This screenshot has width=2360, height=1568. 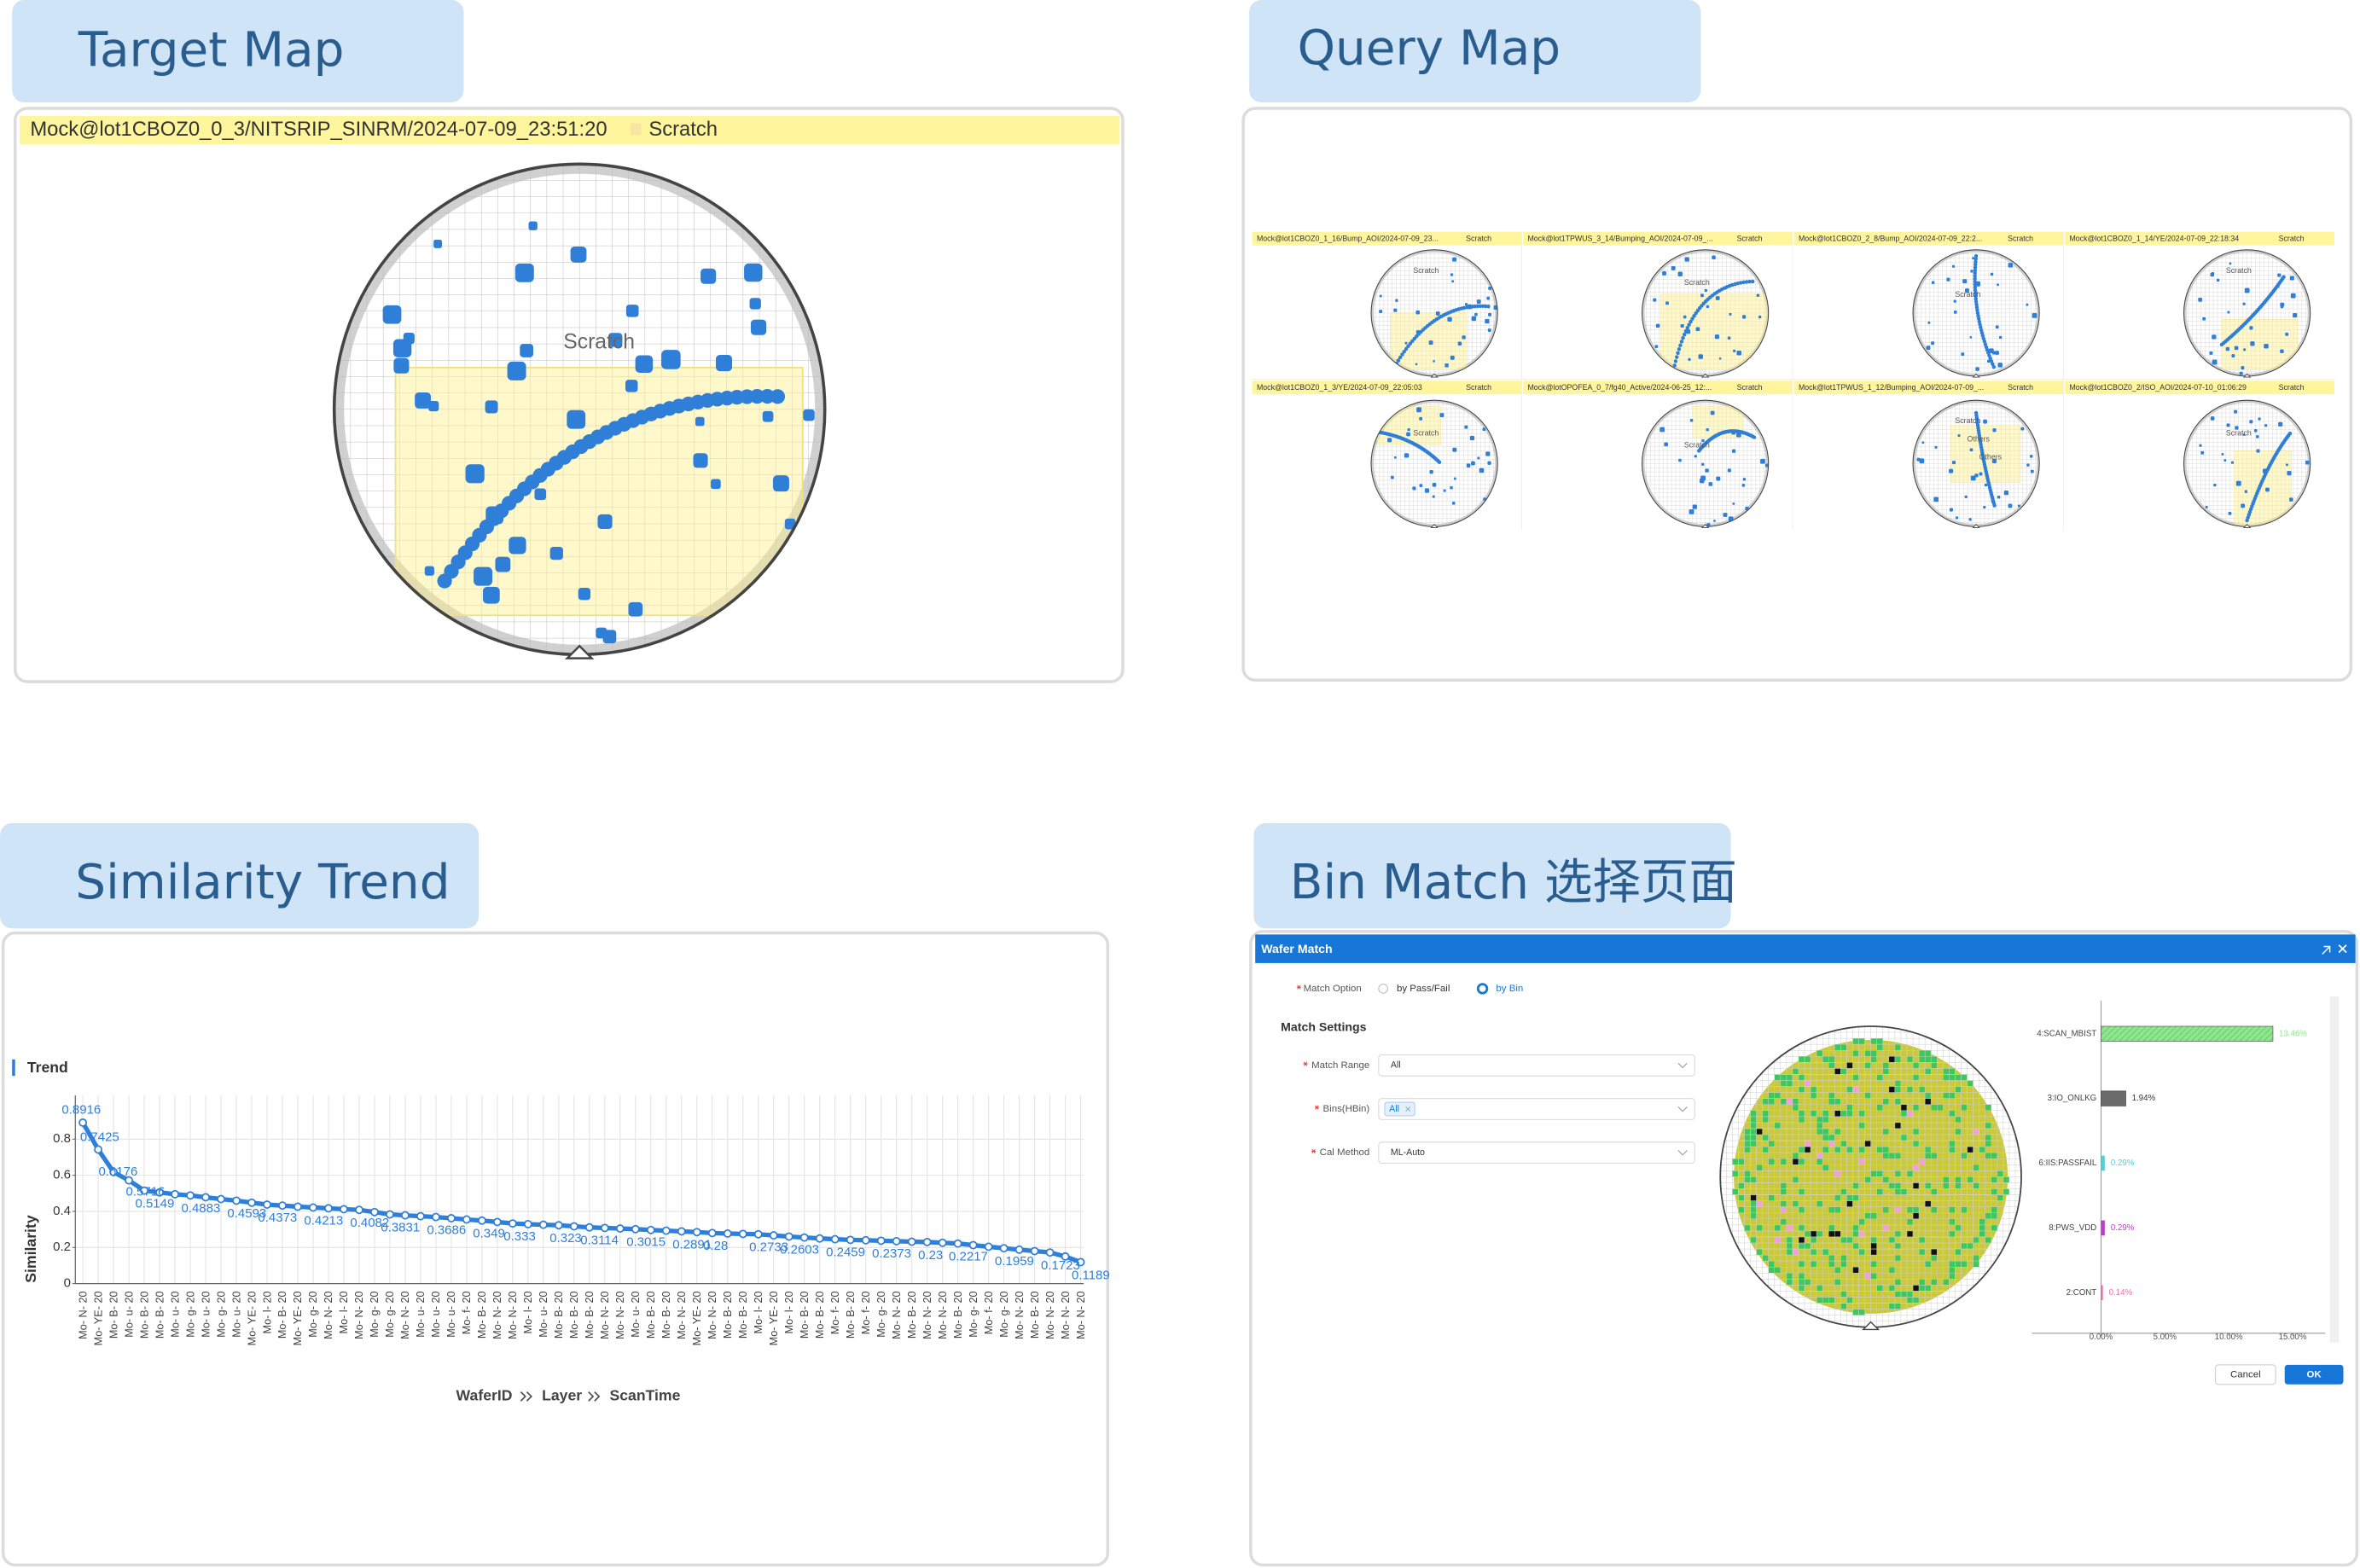 What do you see at coordinates (1333, 989) in the screenshot?
I see `field-label: Match Option` at bounding box center [1333, 989].